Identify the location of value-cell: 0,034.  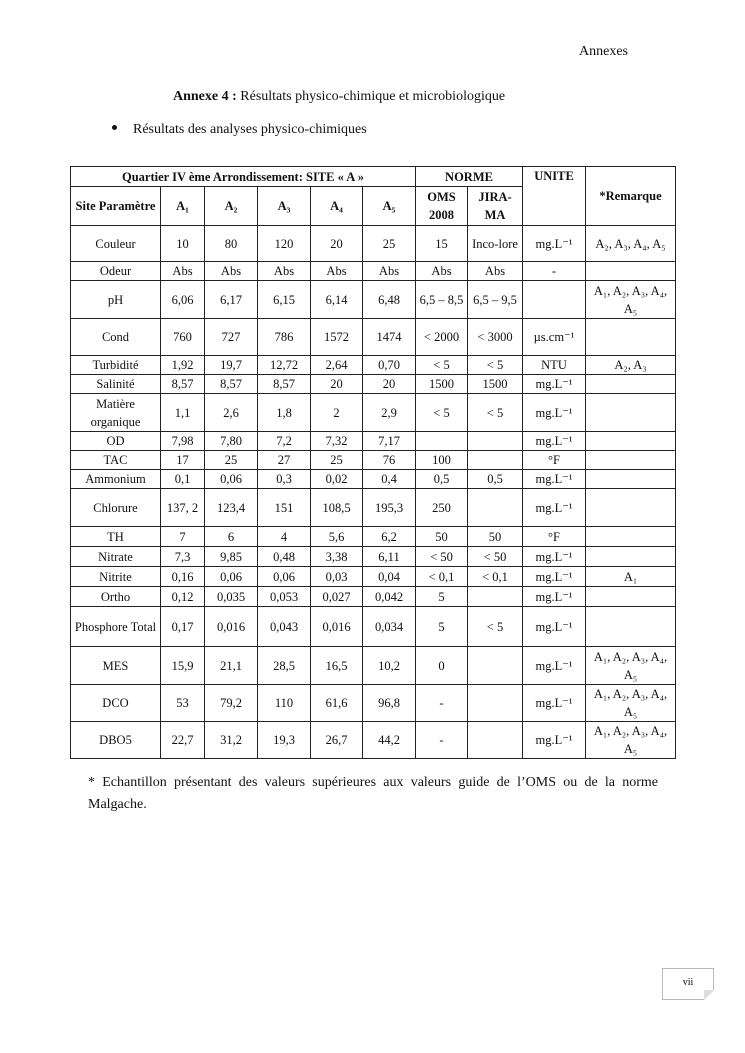
(389, 626).